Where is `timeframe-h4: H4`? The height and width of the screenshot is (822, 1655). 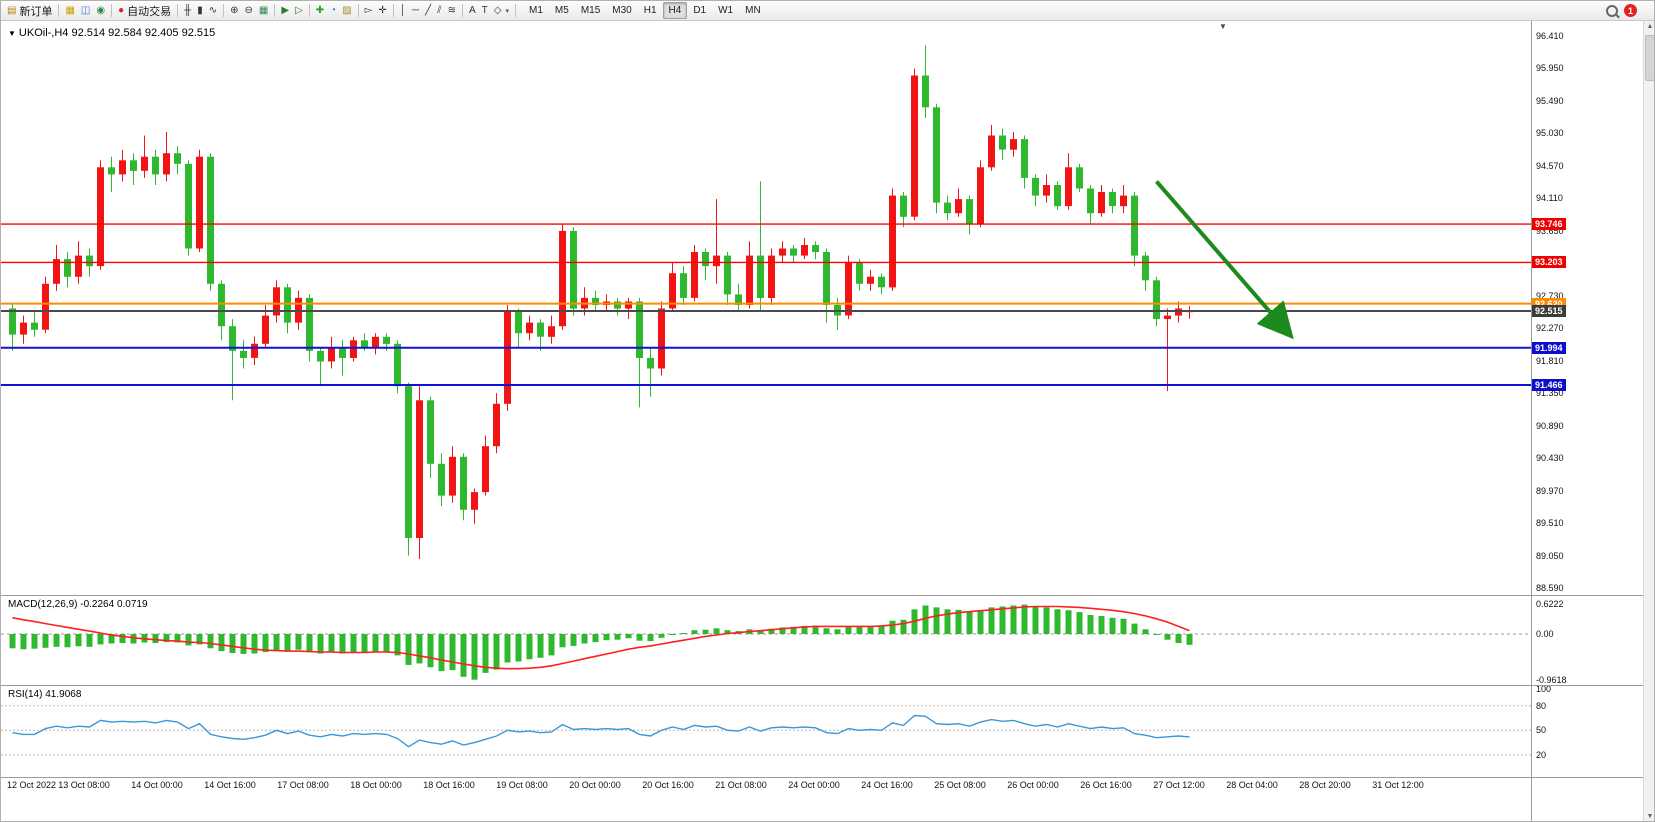 timeframe-h4: H4 is located at coordinates (675, 10).